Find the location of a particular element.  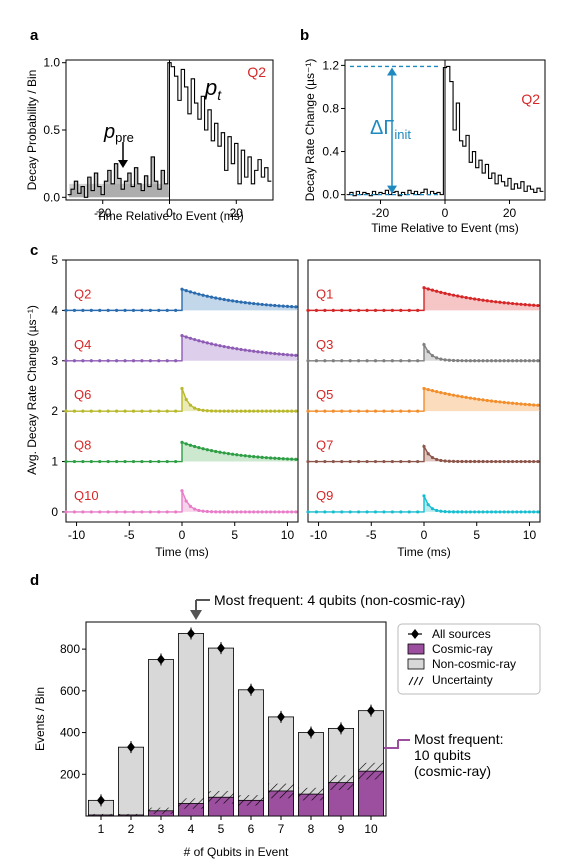

series-label-q4: Q4 is located at coordinates (82, 344).